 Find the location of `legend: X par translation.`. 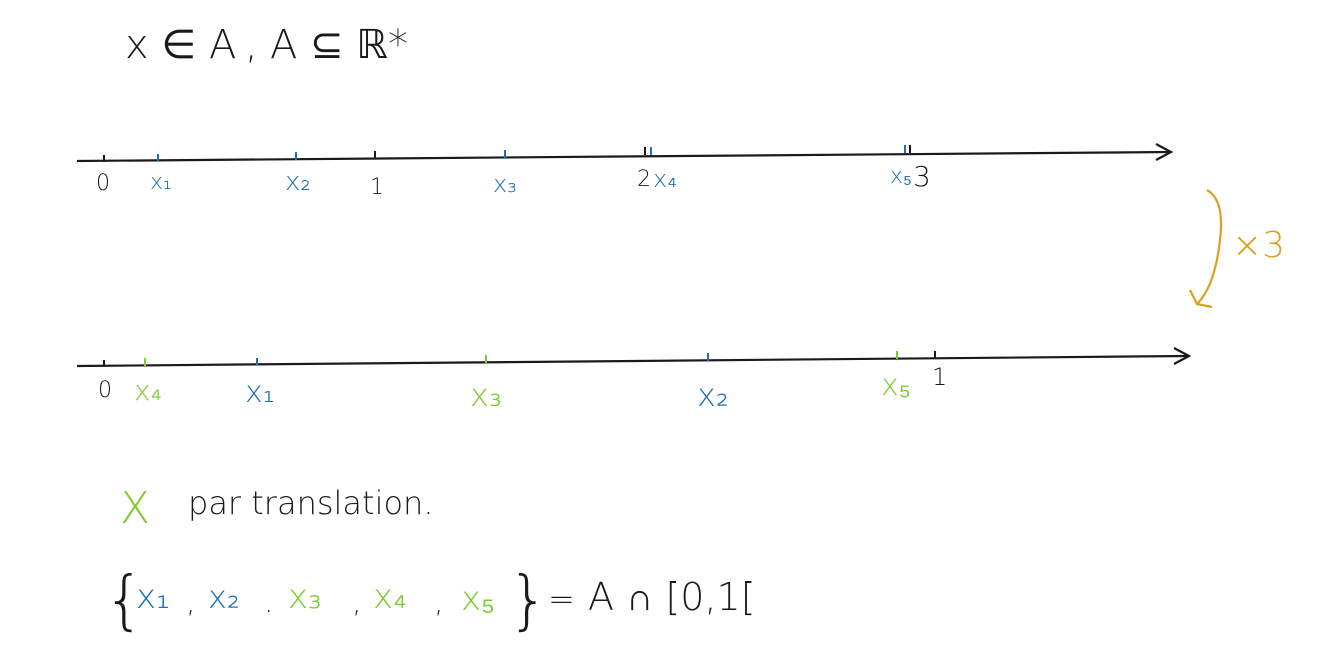

legend: X par translation. is located at coordinates (276, 508).